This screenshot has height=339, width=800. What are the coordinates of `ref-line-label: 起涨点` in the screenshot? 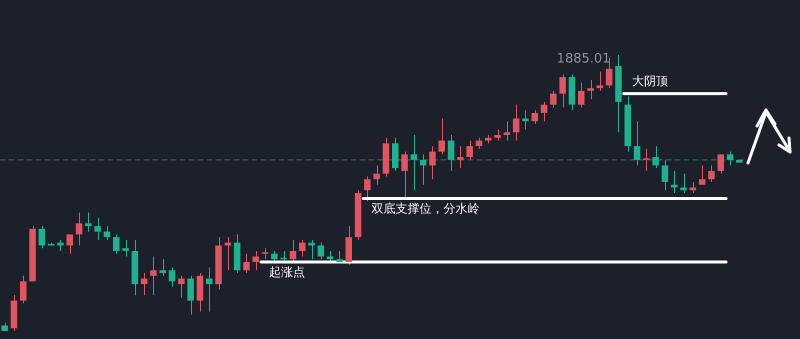 It's located at (287, 272).